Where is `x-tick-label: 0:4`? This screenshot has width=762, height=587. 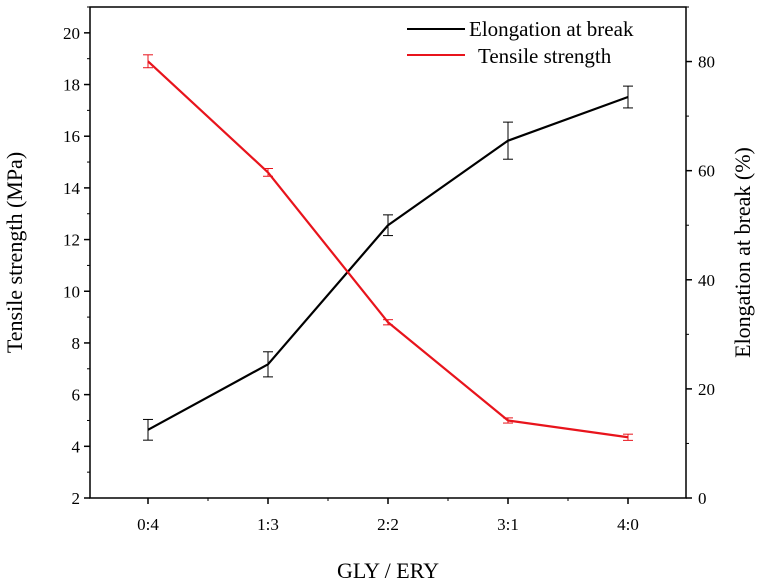 x-tick-label: 0:4 is located at coordinates (148, 524).